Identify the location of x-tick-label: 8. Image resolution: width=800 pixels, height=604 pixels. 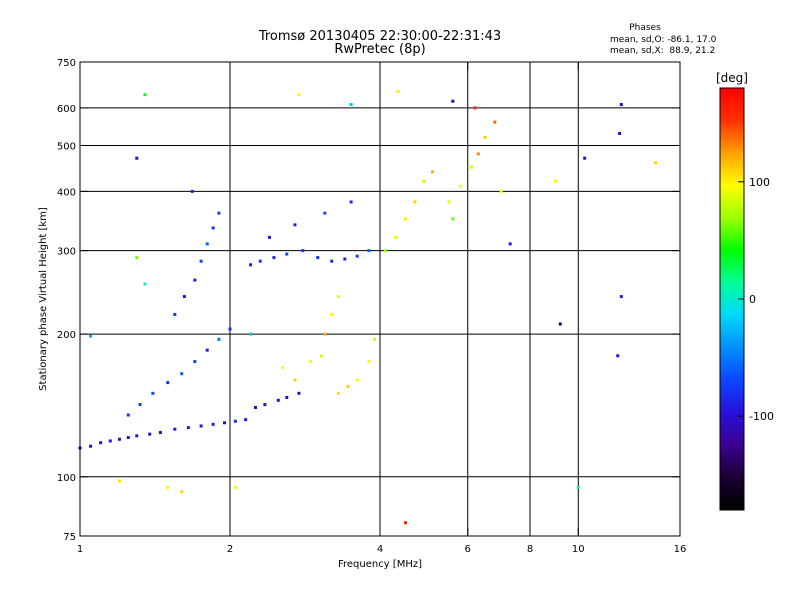
(530, 549).